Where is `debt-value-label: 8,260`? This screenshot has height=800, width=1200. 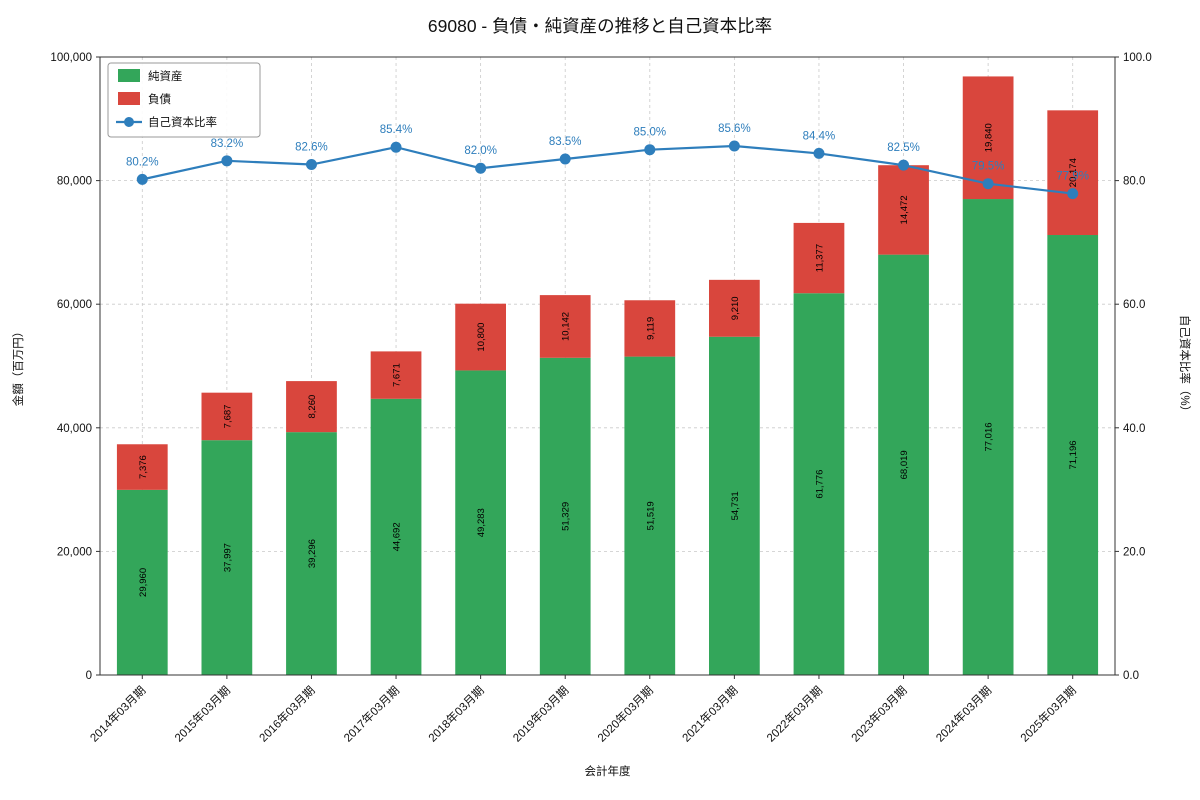 debt-value-label: 8,260 is located at coordinates (312, 407).